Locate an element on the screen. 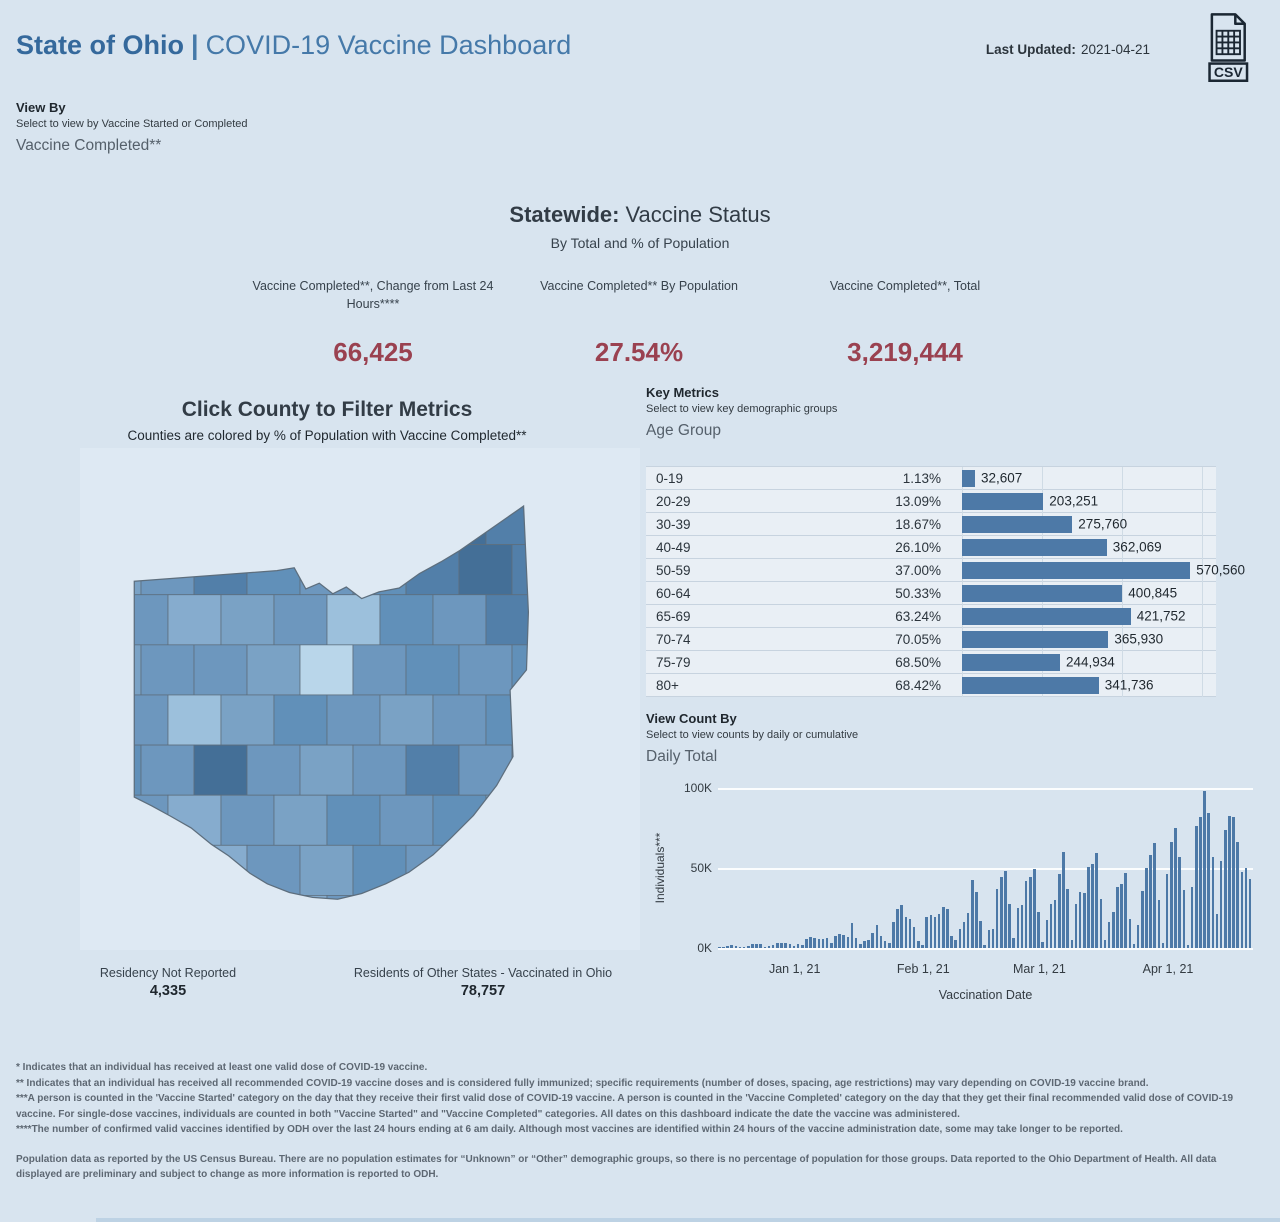 Image resolution: width=1280 pixels, height=1222 pixels. bottom-scroll-strip is located at coordinates (688, 1220).